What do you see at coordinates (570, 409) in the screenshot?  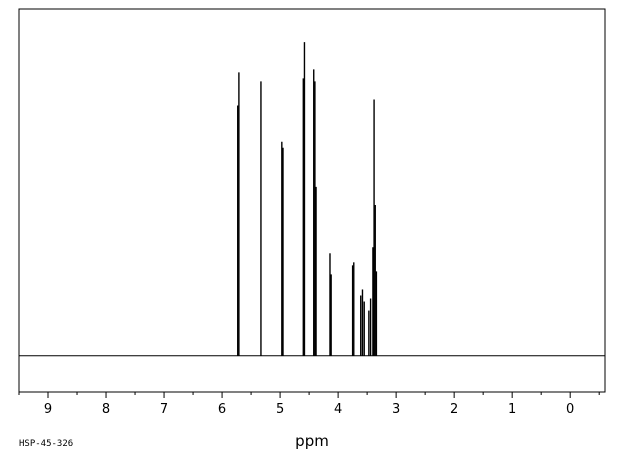 I see `x-tick-label: 0` at bounding box center [570, 409].